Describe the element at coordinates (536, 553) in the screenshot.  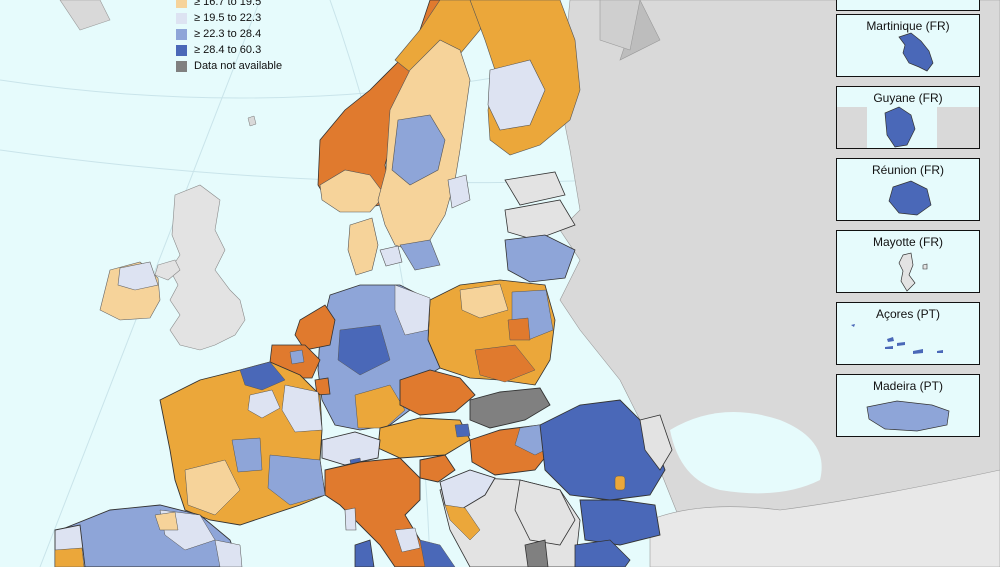
I see `montenegro-region` at that location.